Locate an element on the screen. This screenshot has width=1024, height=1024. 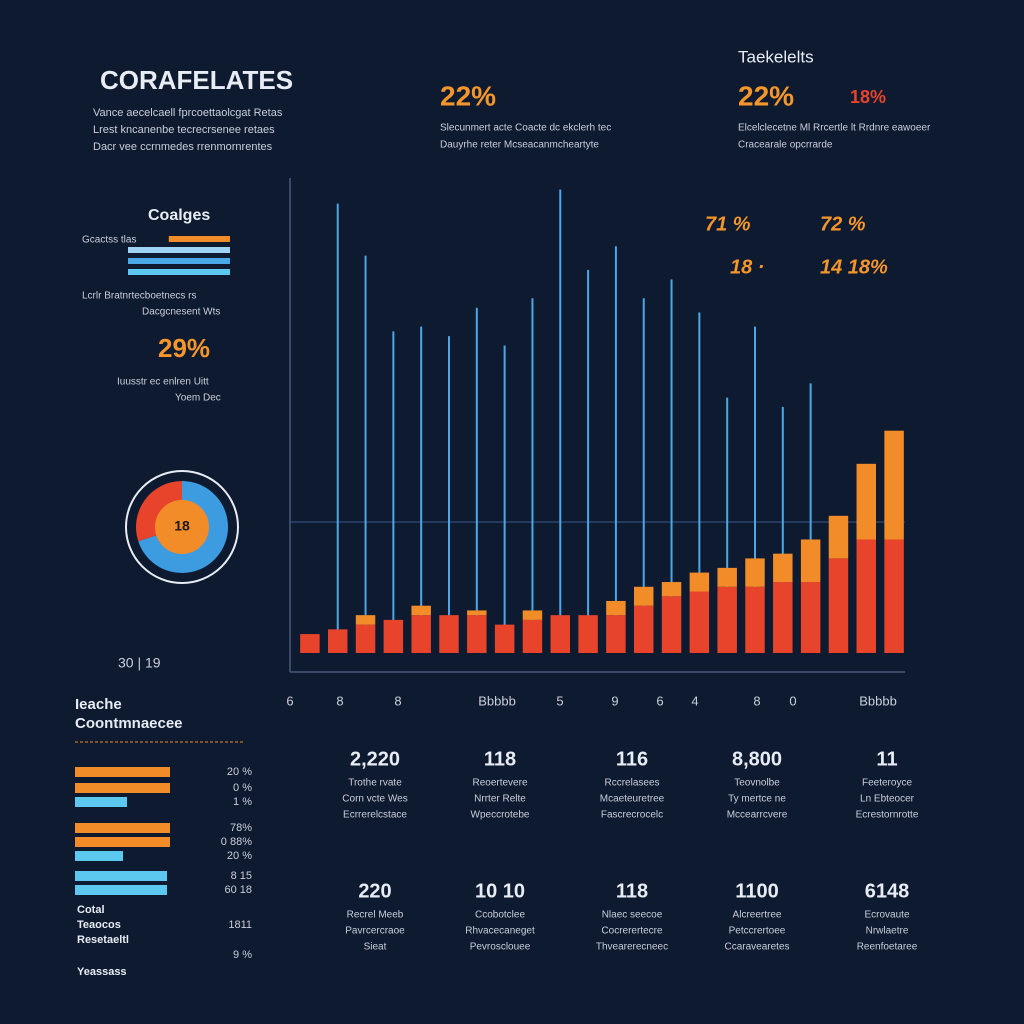
x-label: 0 is located at coordinates (792, 700).